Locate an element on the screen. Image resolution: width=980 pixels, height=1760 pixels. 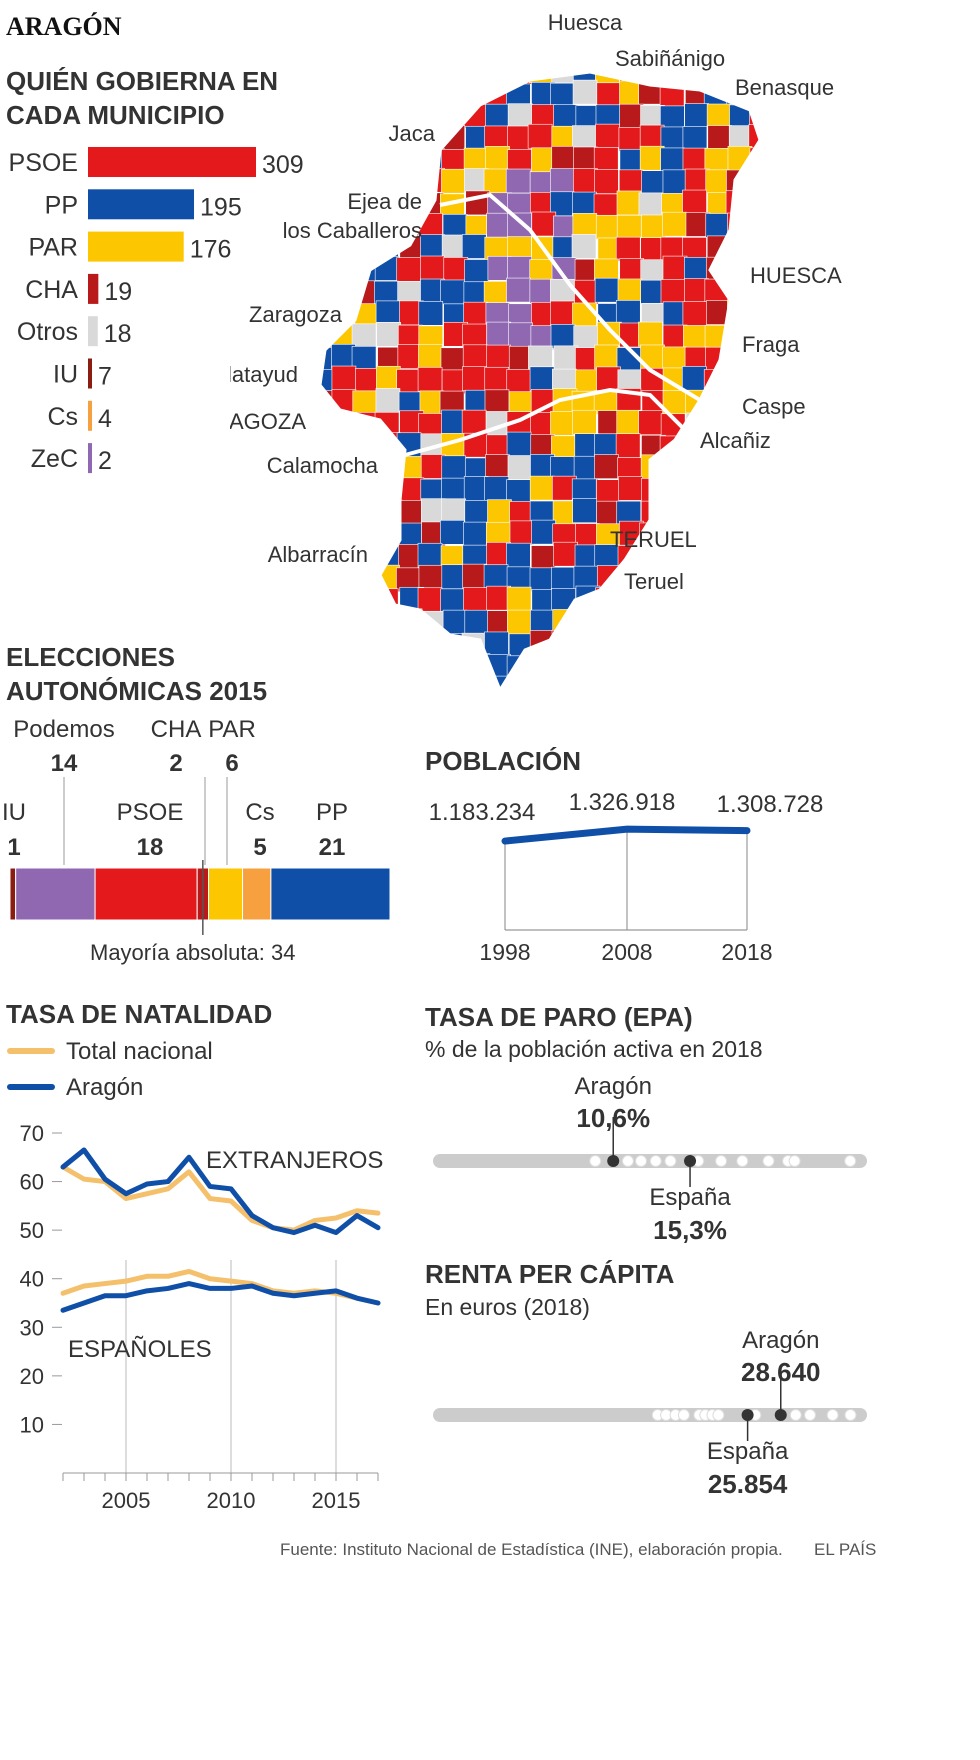
map-label: ZARAGOZA is located at coordinates (268, 421).